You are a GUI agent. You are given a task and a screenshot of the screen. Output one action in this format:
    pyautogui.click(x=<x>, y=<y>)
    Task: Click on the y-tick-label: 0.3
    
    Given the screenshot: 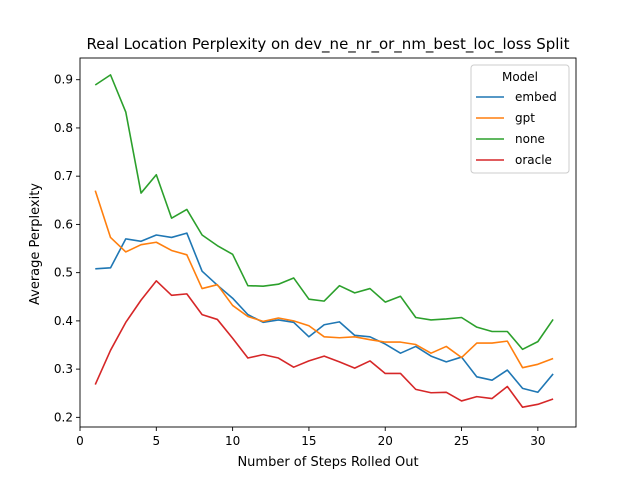 What is the action you would take?
    pyautogui.click(x=63, y=369)
    